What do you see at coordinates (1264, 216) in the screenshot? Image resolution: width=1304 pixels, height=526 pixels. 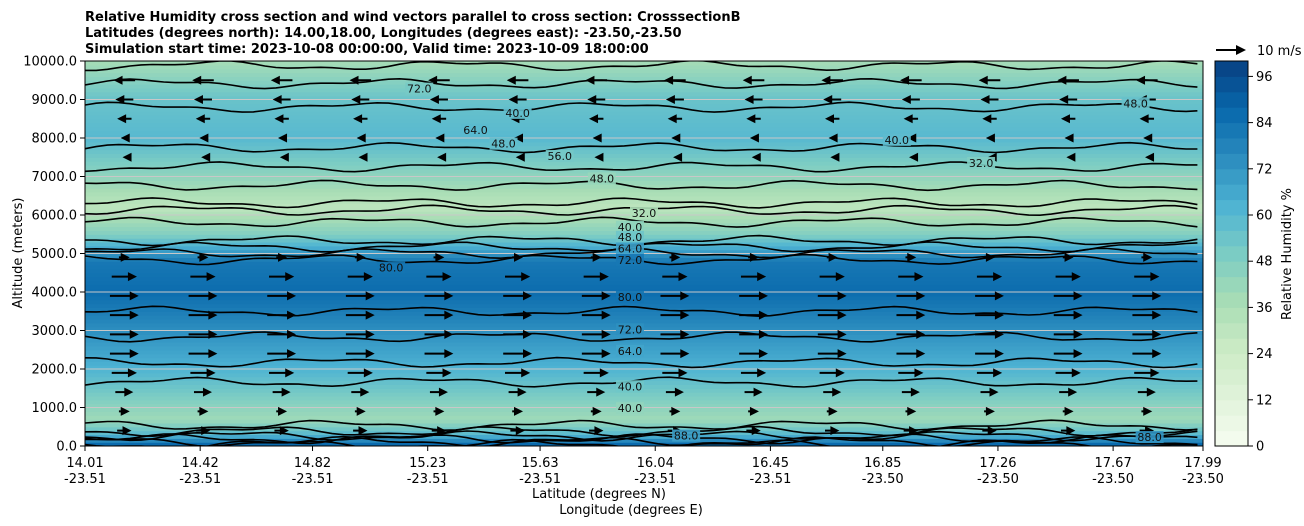 I see `colorbar-tick-label: 60` at bounding box center [1264, 216].